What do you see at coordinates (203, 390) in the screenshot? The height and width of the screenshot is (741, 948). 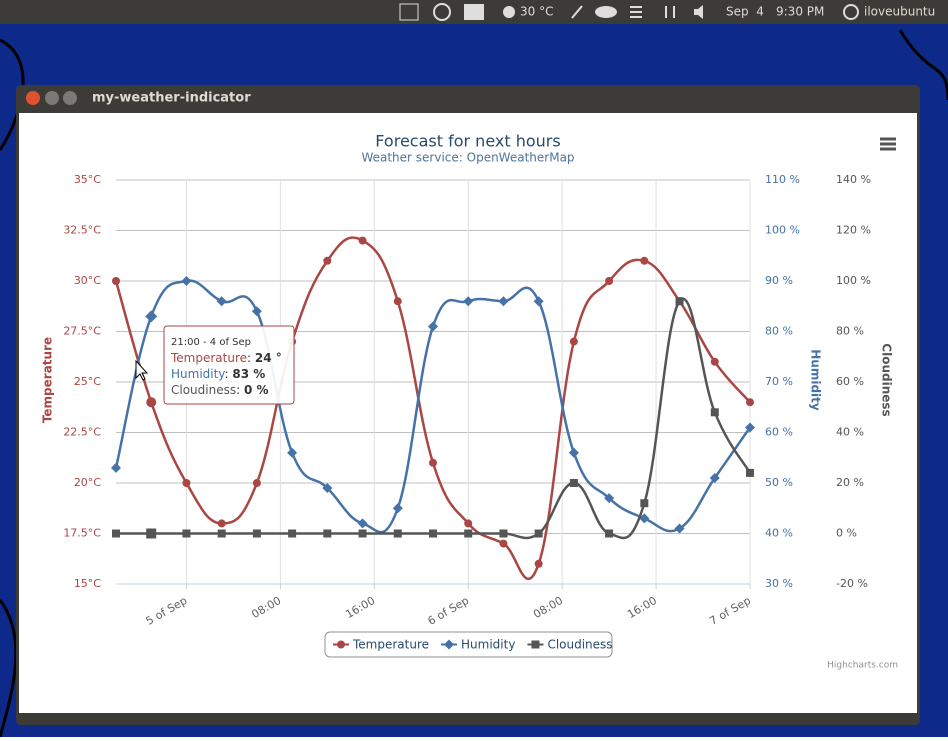 I see `tooltip-series: Cloudiness` at bounding box center [203, 390].